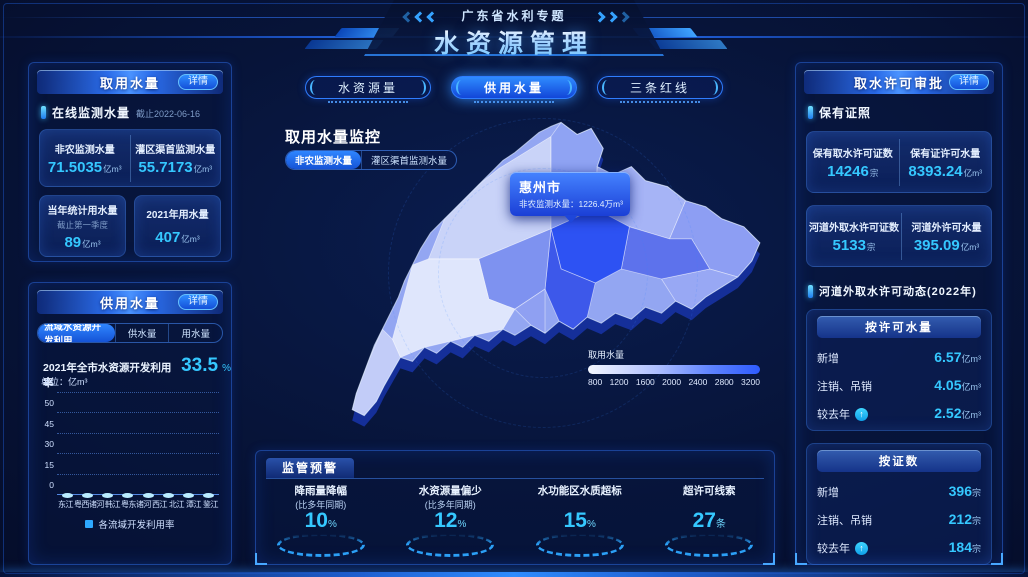 The width and height of the screenshot is (1028, 577). I want to click on panel-title: 取水许可审批, so click(898, 83).